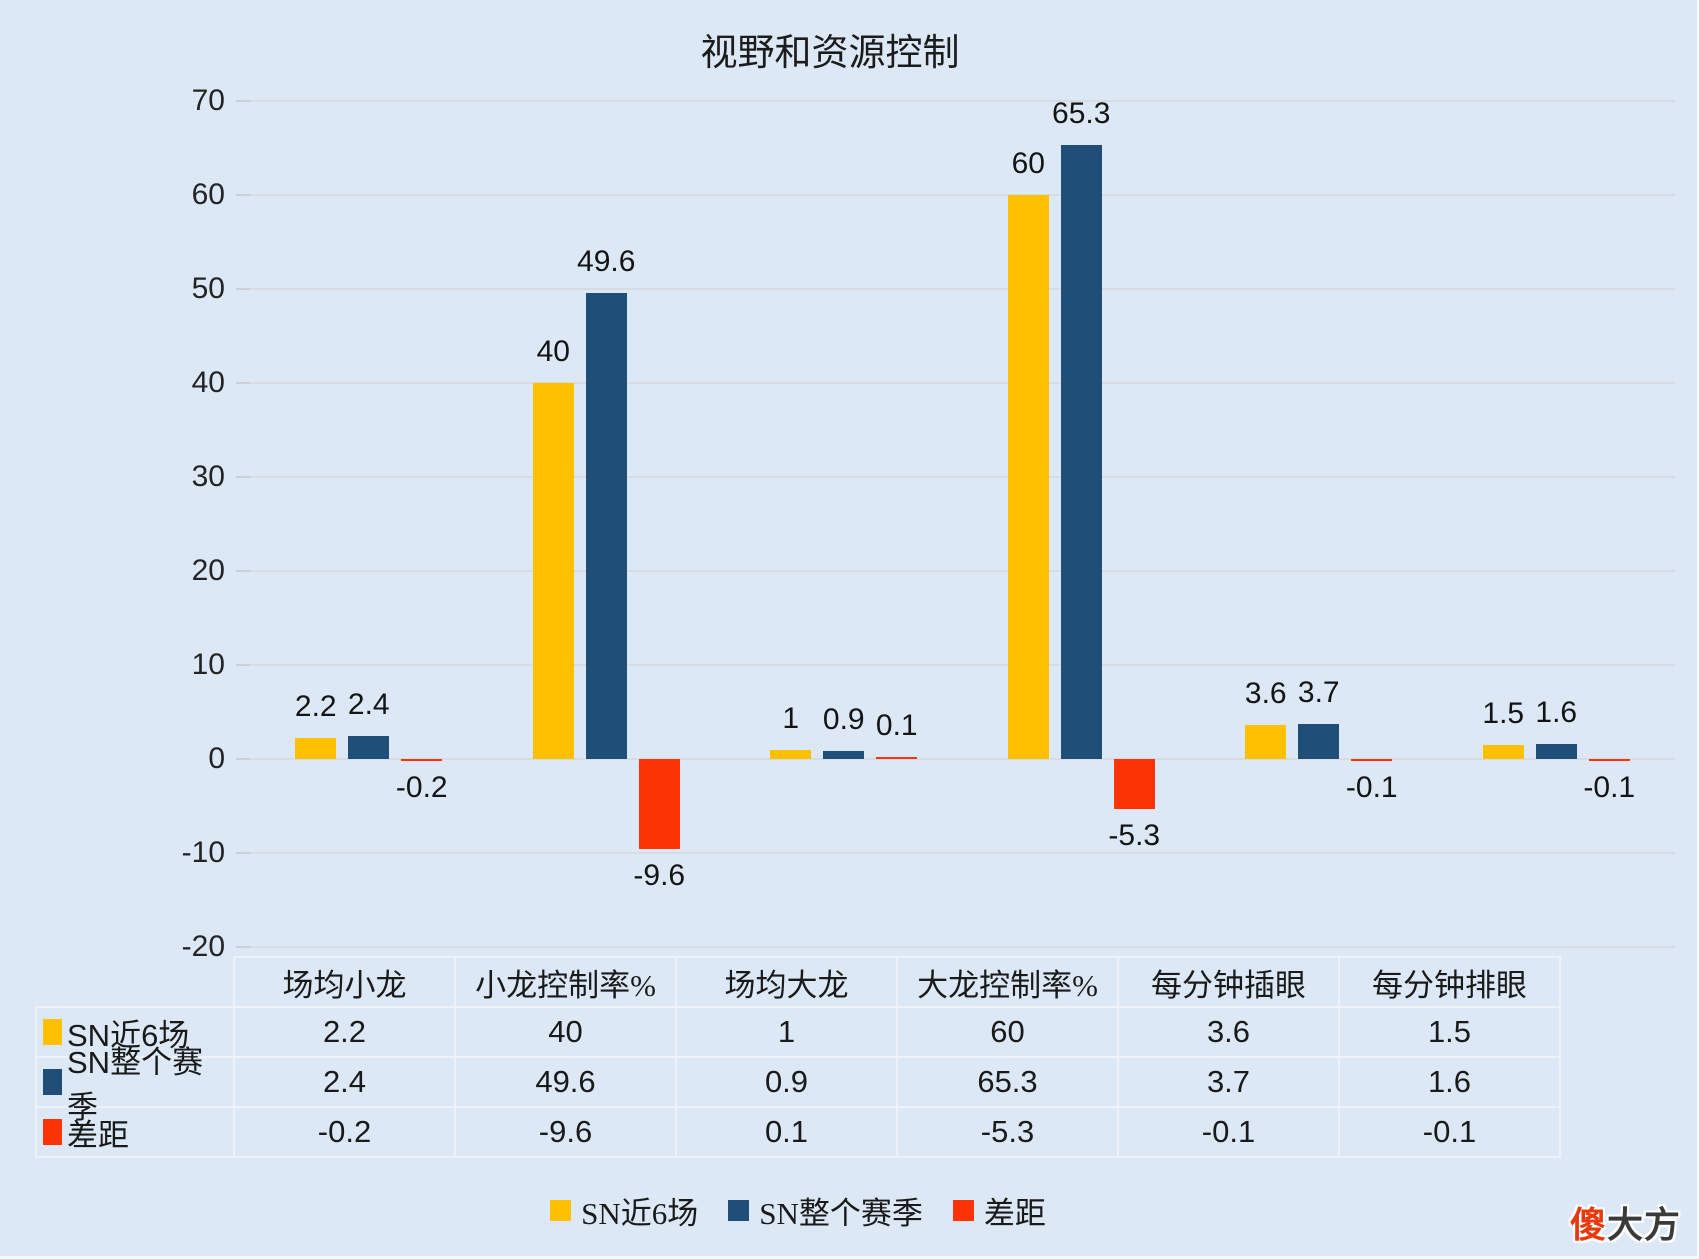 This screenshot has width=1699, height=1259. What do you see at coordinates (566, 982) in the screenshot?
I see `table-column-header: 小龙控制率%` at bounding box center [566, 982].